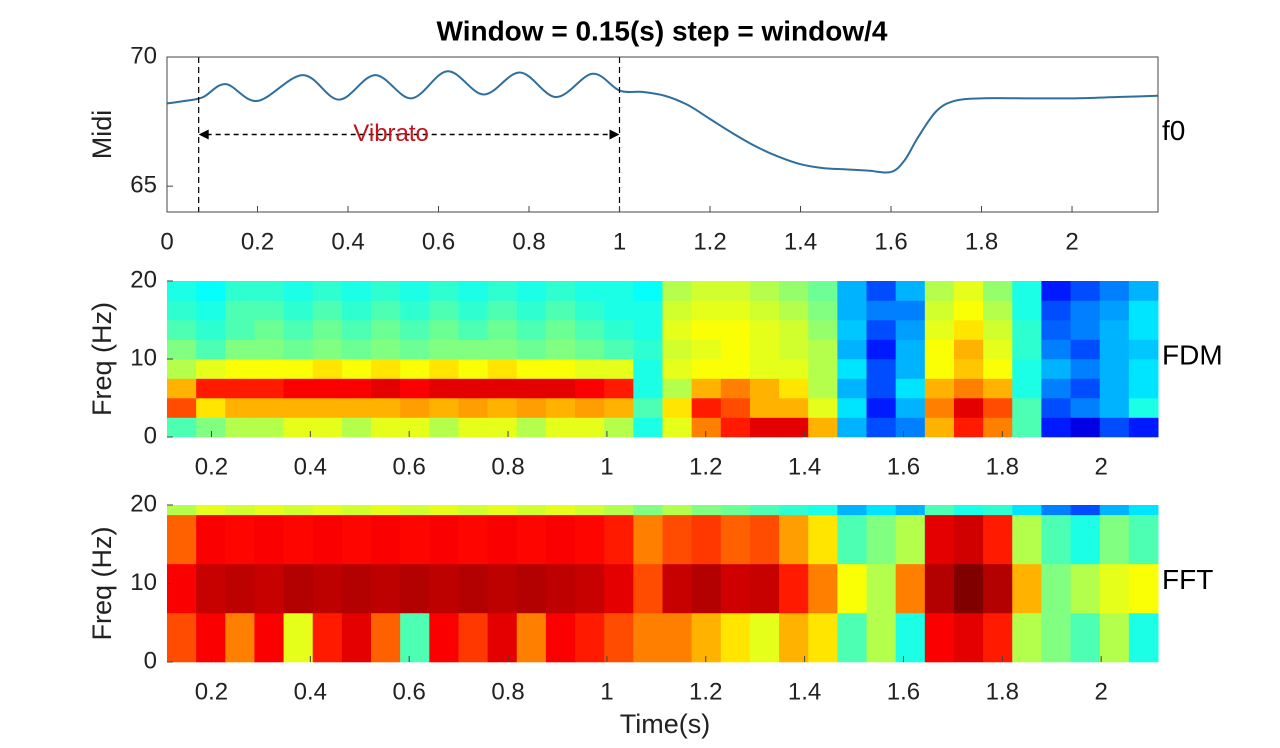 This screenshot has width=1280, height=748. Describe the element at coordinates (705, 466) in the screenshot. I see `x-tick-label: 1.2` at that location.